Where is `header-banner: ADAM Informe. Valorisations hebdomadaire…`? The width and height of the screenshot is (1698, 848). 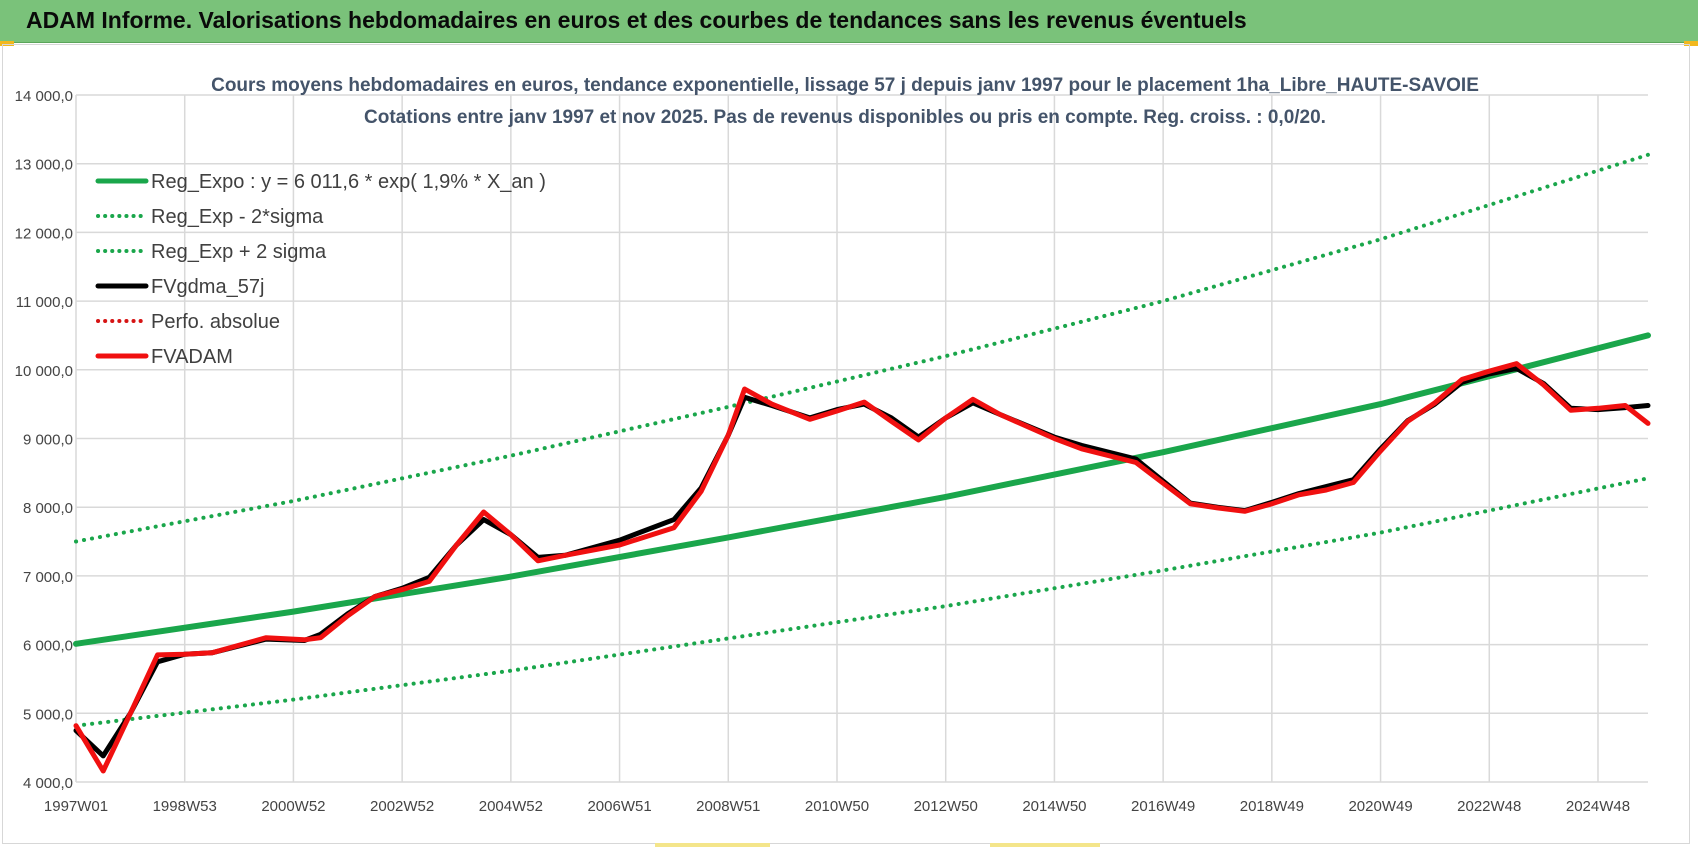 header-banner: ADAM Informe. Valorisations hebdomadaire… is located at coordinates (849, 21).